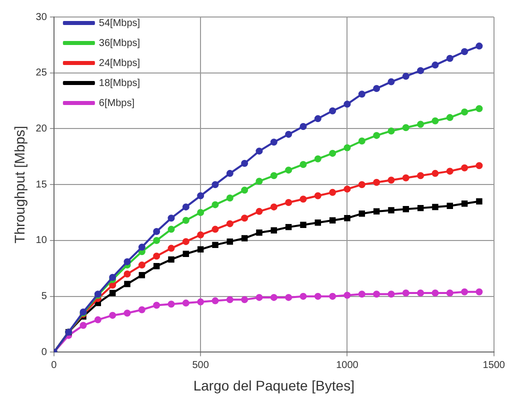 The height and width of the screenshot is (407, 516). What do you see at coordinates (42, 128) in the screenshot?
I see `y-tick-label: 20` at bounding box center [42, 128].